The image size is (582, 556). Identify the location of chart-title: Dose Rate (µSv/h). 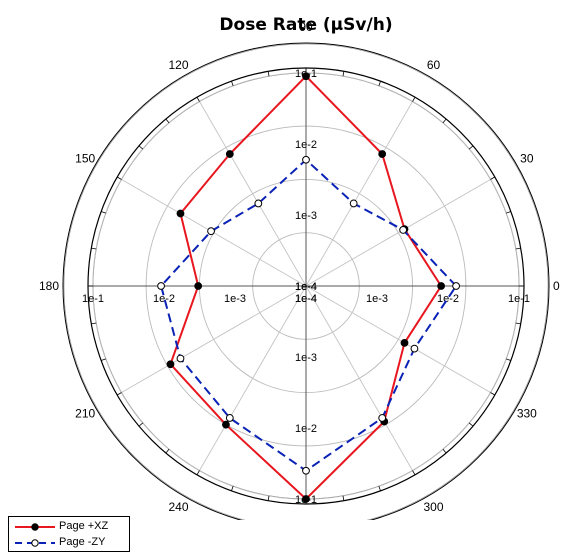
(305, 25).